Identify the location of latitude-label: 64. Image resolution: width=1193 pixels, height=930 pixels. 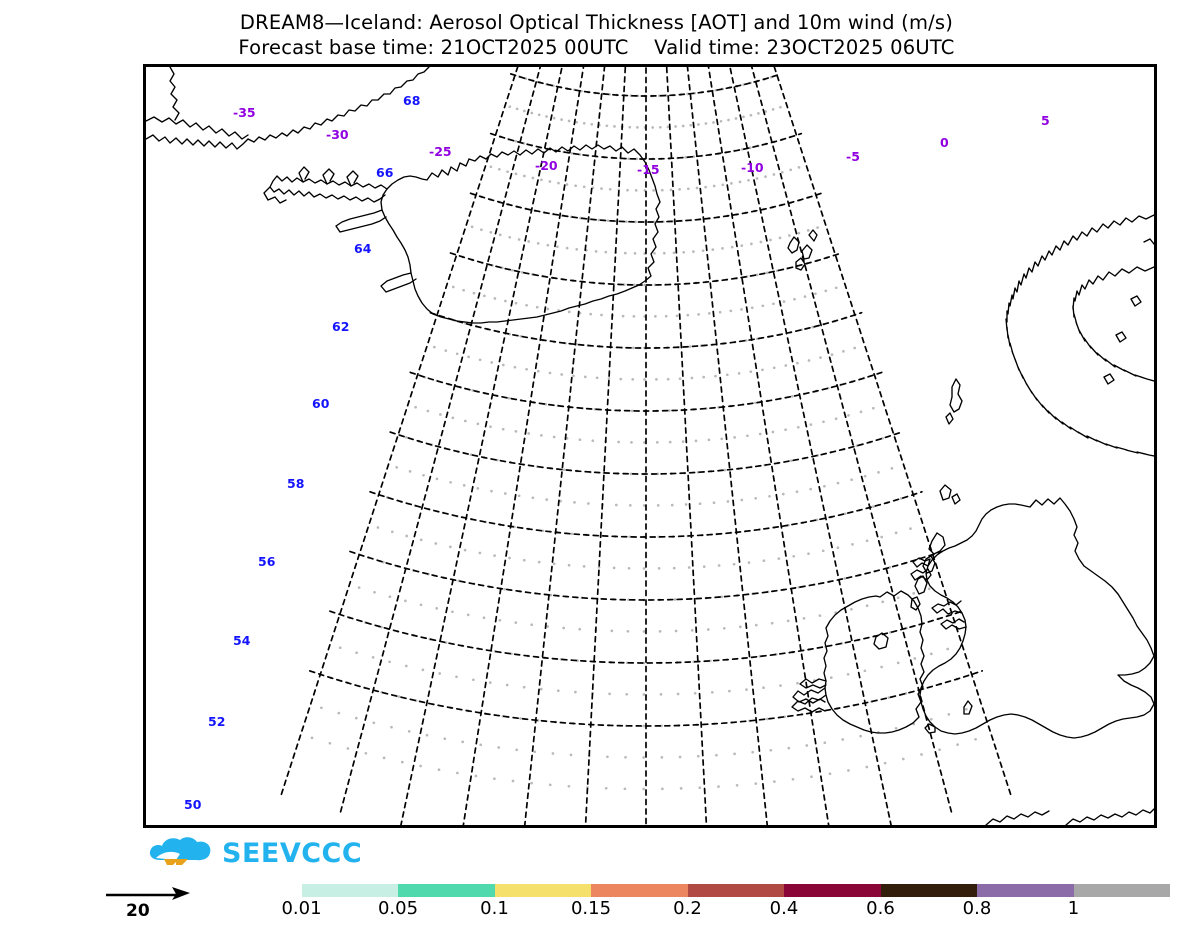
(363, 248).